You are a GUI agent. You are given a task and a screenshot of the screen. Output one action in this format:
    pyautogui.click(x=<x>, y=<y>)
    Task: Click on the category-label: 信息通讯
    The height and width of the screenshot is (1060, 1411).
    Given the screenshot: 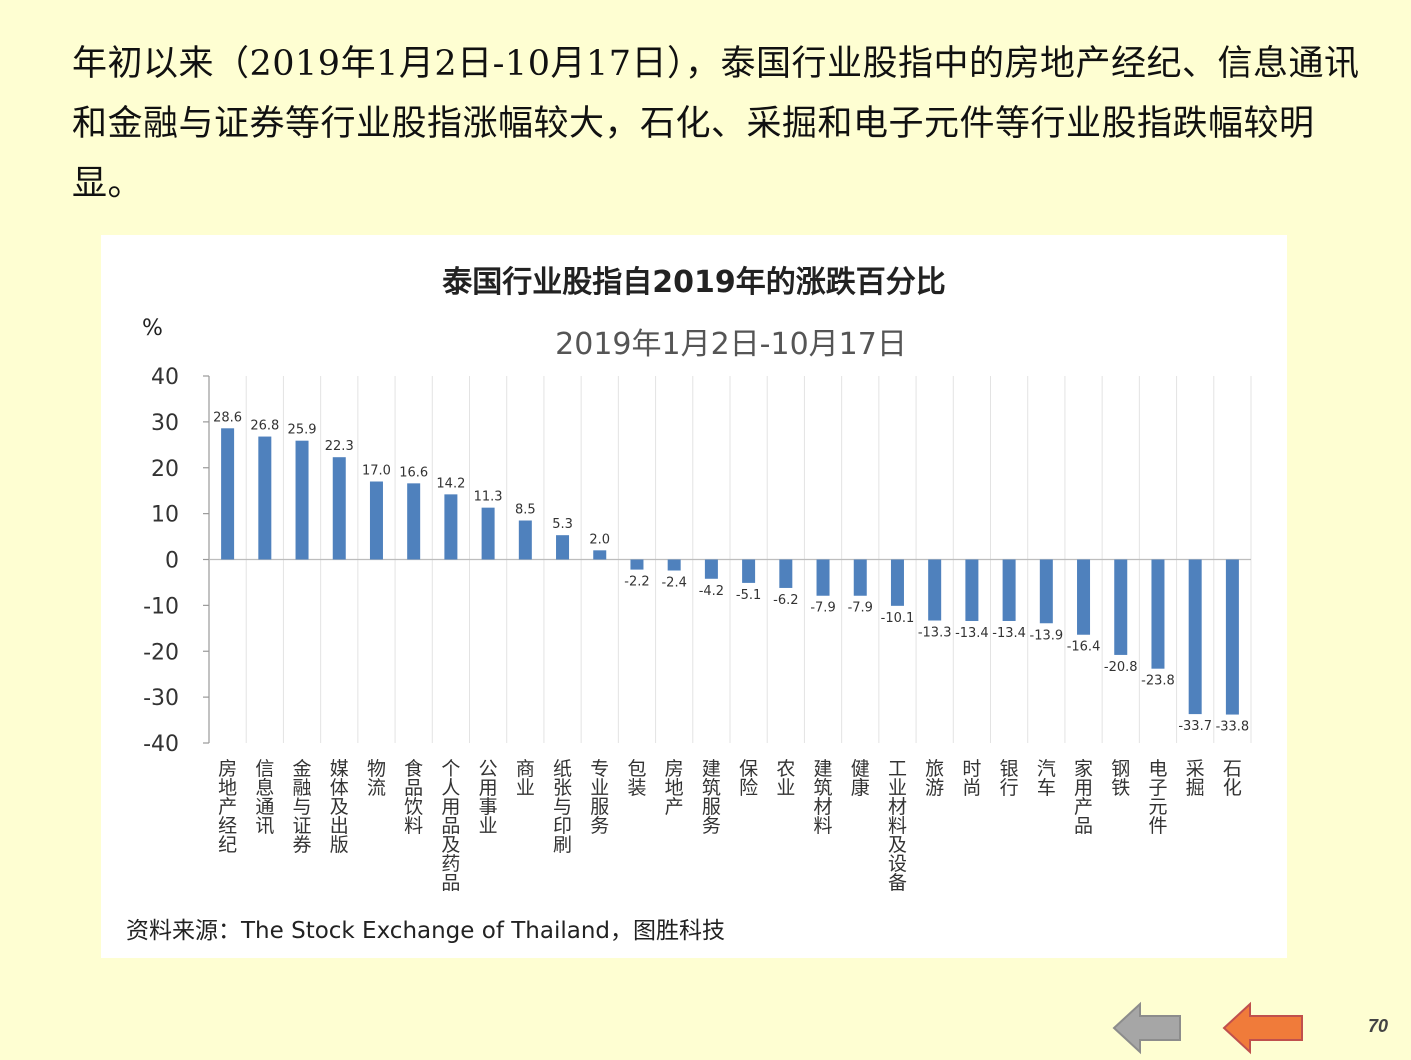 What is the action you would take?
    pyautogui.click(x=264, y=797)
    